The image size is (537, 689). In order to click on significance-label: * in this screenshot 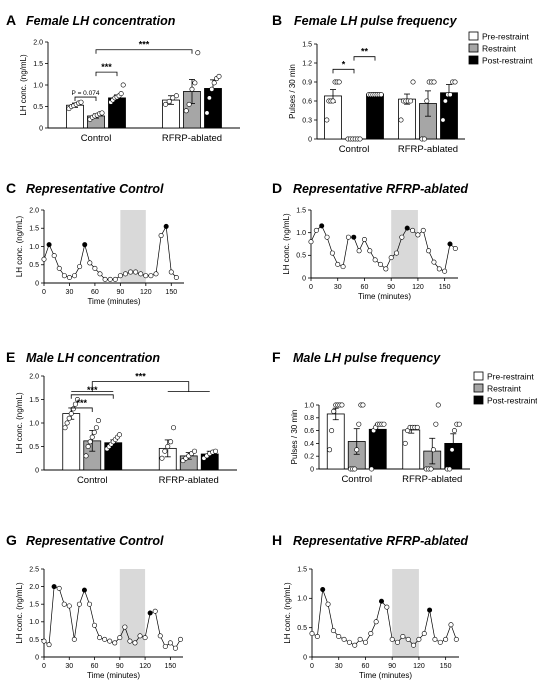, I will do `click(344, 64)`.